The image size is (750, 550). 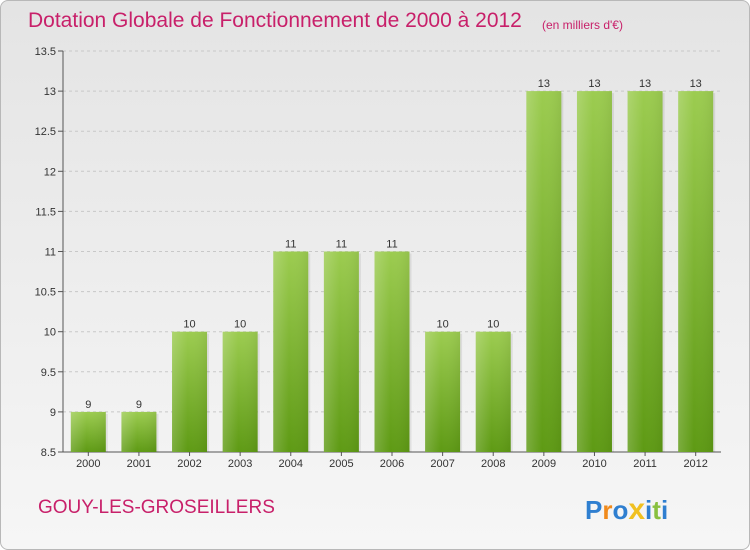 What do you see at coordinates (392, 464) in the screenshot?
I see `x-tick-label: 2006` at bounding box center [392, 464].